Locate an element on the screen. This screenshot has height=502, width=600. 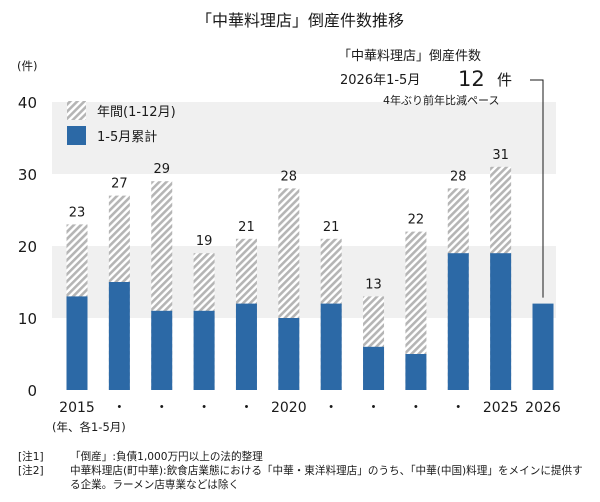
bar-annual-label: 22 is located at coordinates (416, 220).